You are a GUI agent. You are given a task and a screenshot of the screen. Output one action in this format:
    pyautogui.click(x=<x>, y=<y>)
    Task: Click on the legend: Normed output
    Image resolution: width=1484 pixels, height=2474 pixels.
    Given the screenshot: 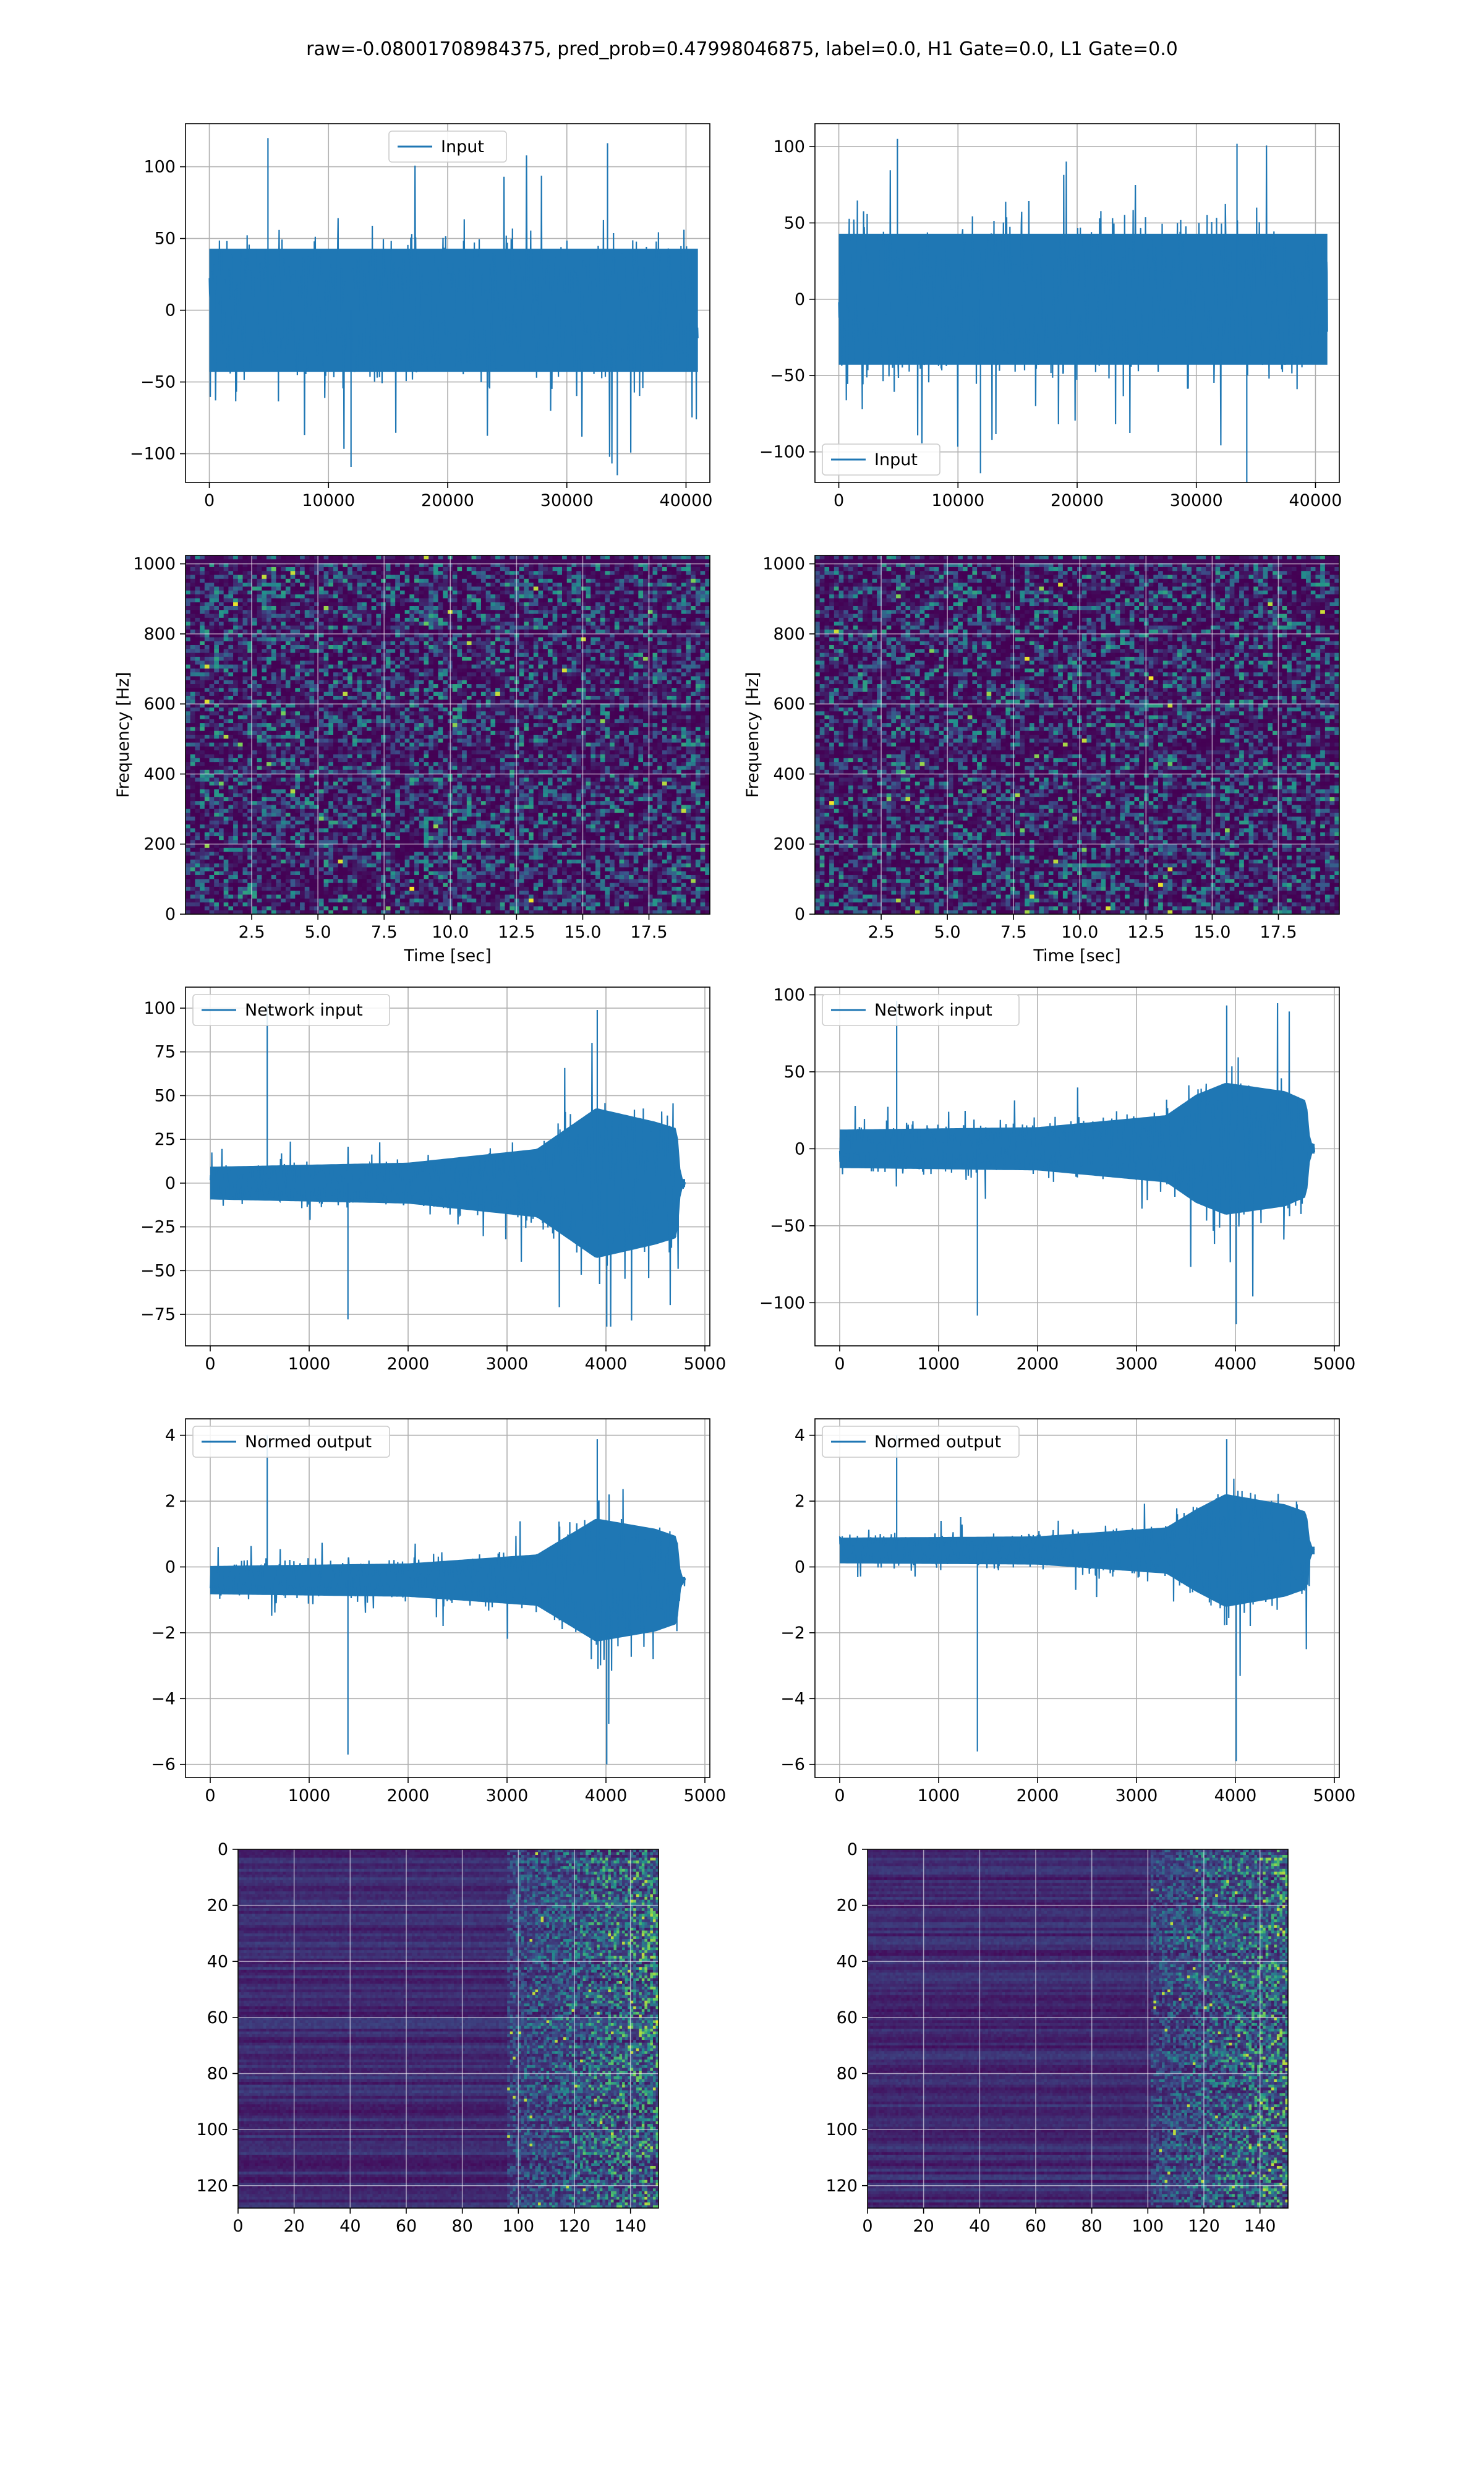 What is the action you would take?
    pyautogui.click(x=921, y=1442)
    